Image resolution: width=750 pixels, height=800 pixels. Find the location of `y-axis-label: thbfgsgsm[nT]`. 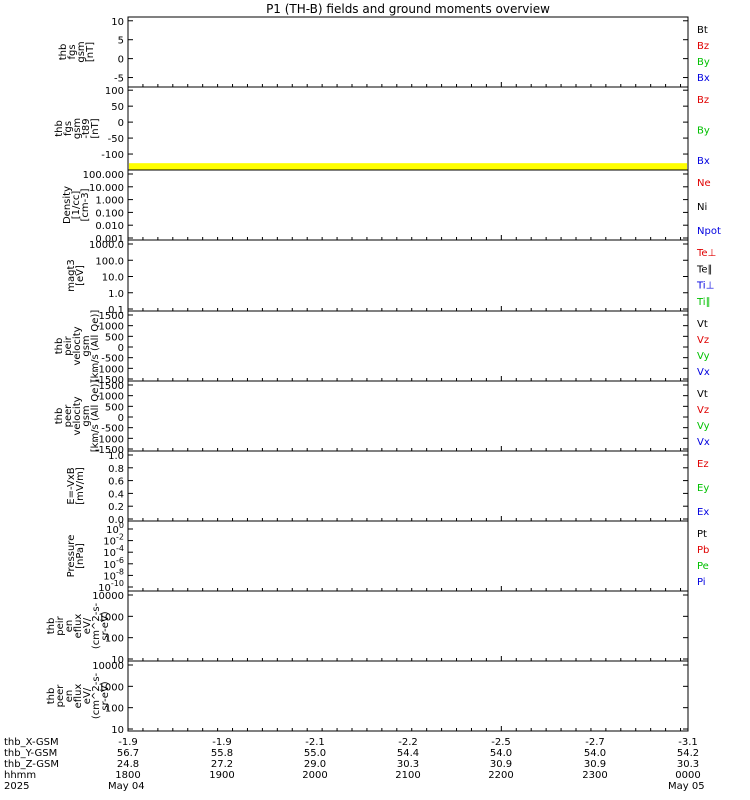

y-axis-label: thbfgsgsm[nT] is located at coordinates (77, 51).